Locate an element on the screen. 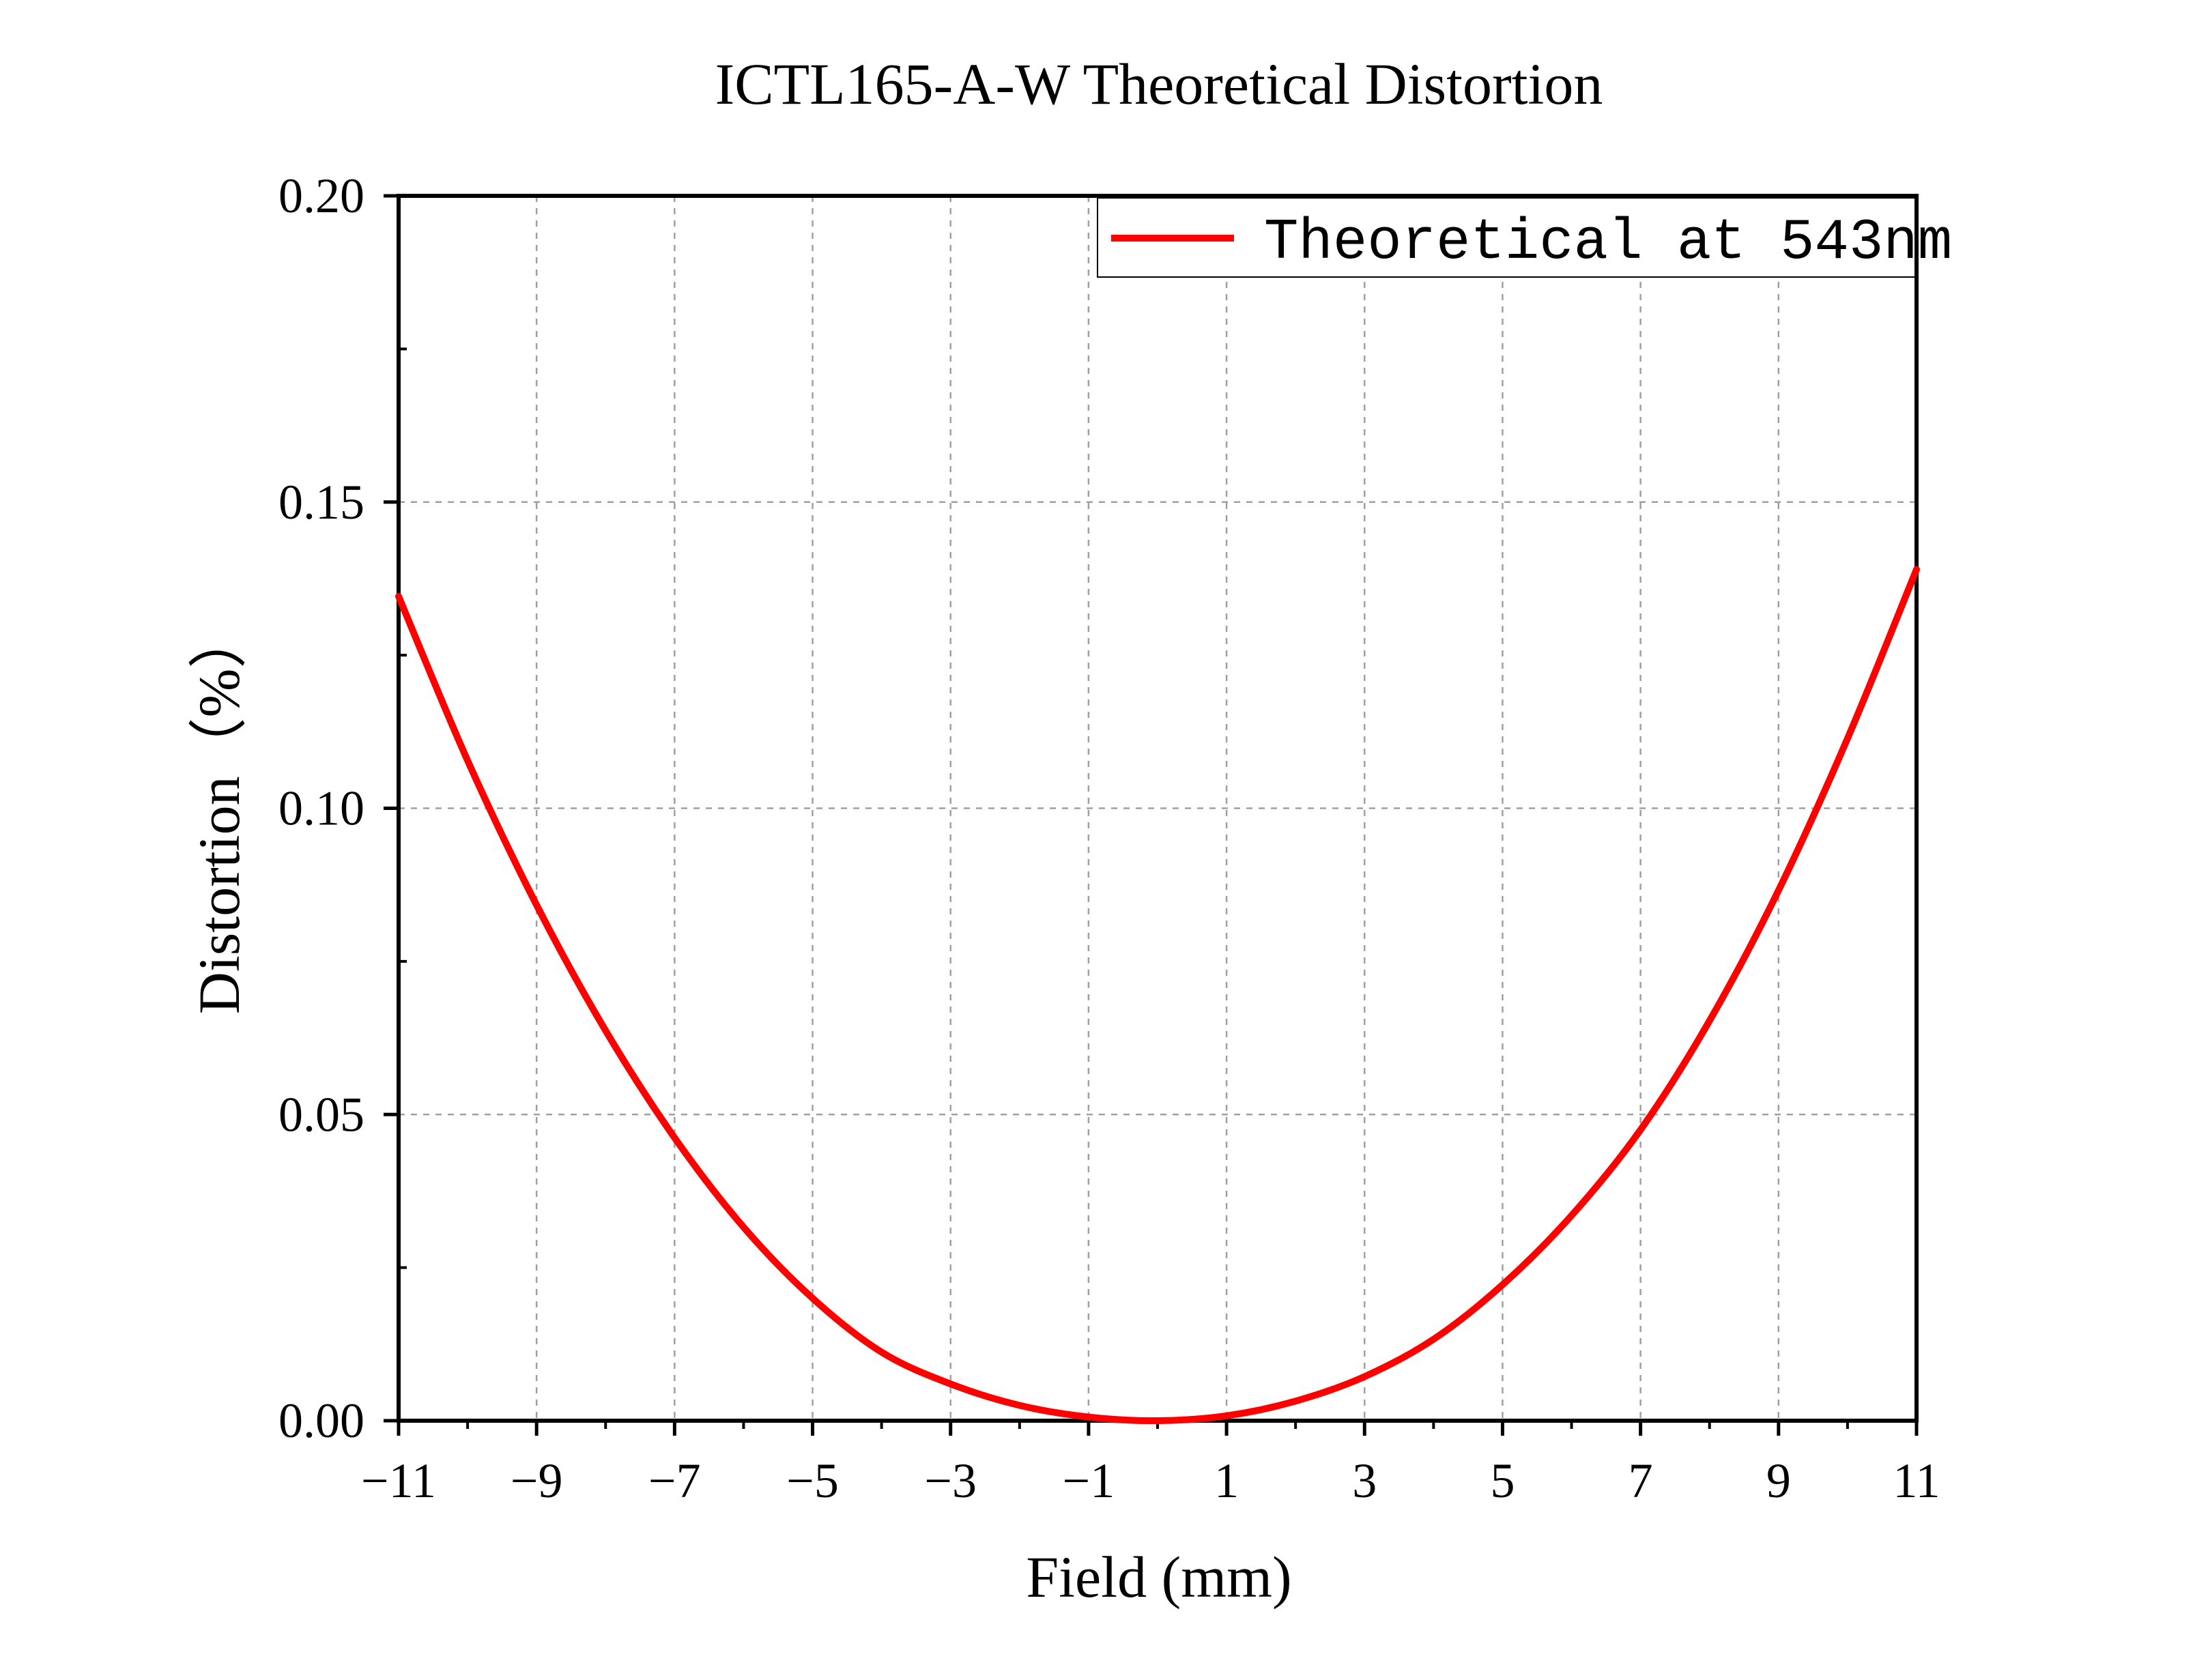  x-tick-label: −3 is located at coordinates (951, 1480).